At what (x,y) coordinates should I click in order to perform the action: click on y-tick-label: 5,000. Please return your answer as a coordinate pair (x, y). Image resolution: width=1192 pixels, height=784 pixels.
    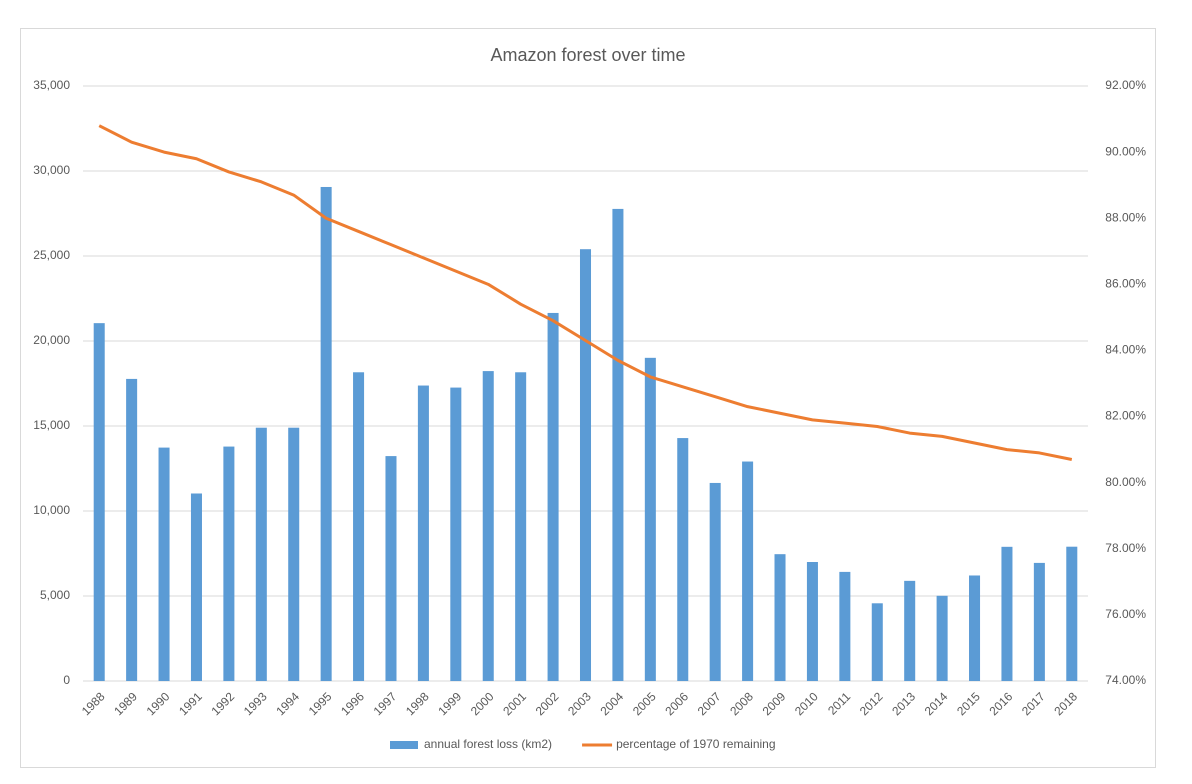
    Looking at the image, I should click on (55, 595).